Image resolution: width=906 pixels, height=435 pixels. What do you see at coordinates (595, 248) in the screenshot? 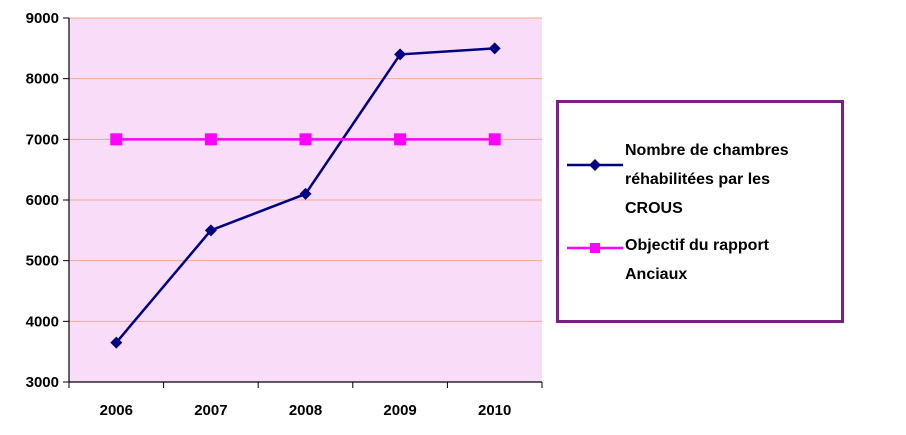
I see `legend-square-marker-icon` at bounding box center [595, 248].